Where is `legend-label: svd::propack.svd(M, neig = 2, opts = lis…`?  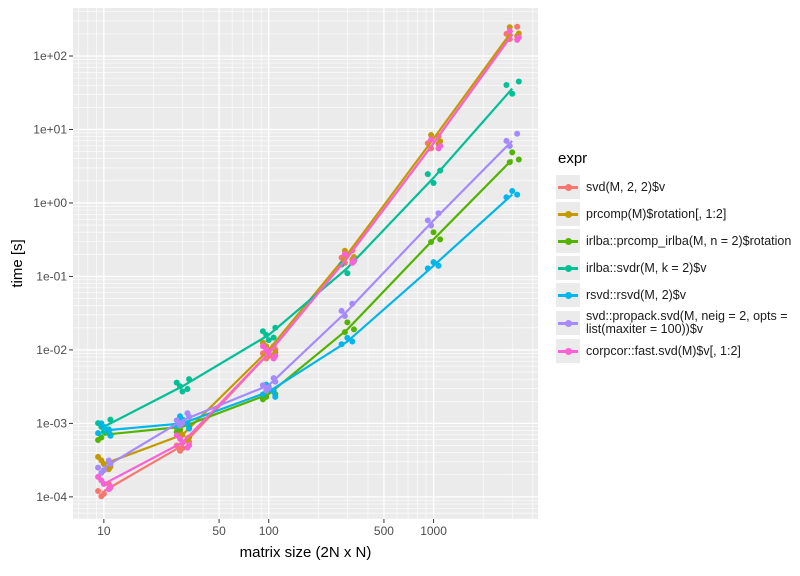
legend-label: svd::propack.svd(M, neig = 2, opts = lis… is located at coordinates (687, 322).